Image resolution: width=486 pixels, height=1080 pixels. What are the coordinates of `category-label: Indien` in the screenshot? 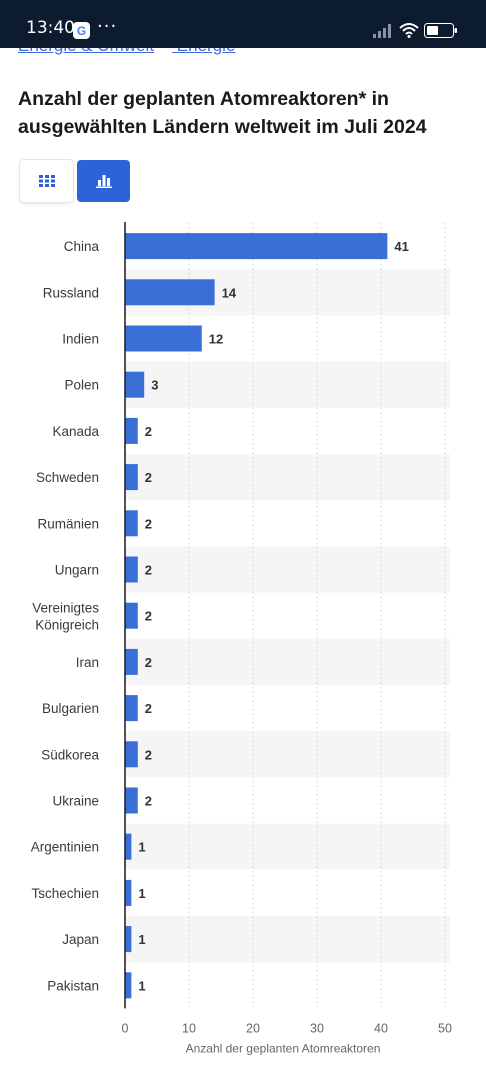 It's located at (80, 339).